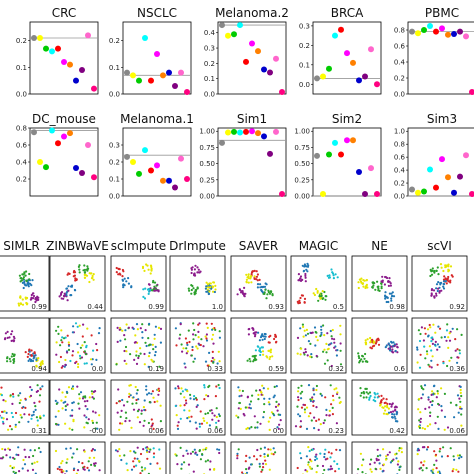 This screenshot has width=474, height=474. I want to click on y-tick-label: 0.00, so click(207, 197).